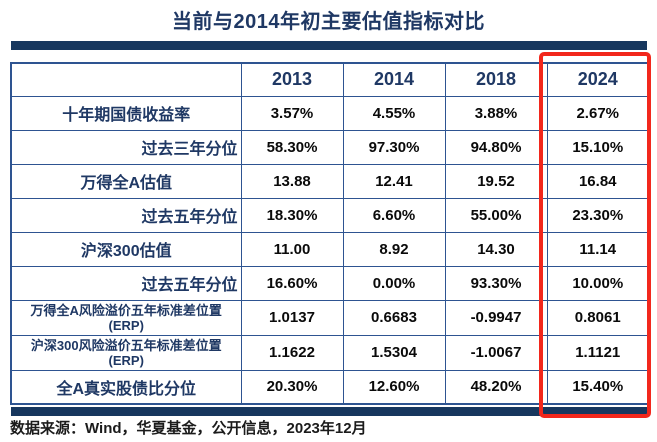 The height and width of the screenshot is (442, 657). Describe the element at coordinates (598, 387) in the screenshot. I see `cell: 15.40%` at that location.